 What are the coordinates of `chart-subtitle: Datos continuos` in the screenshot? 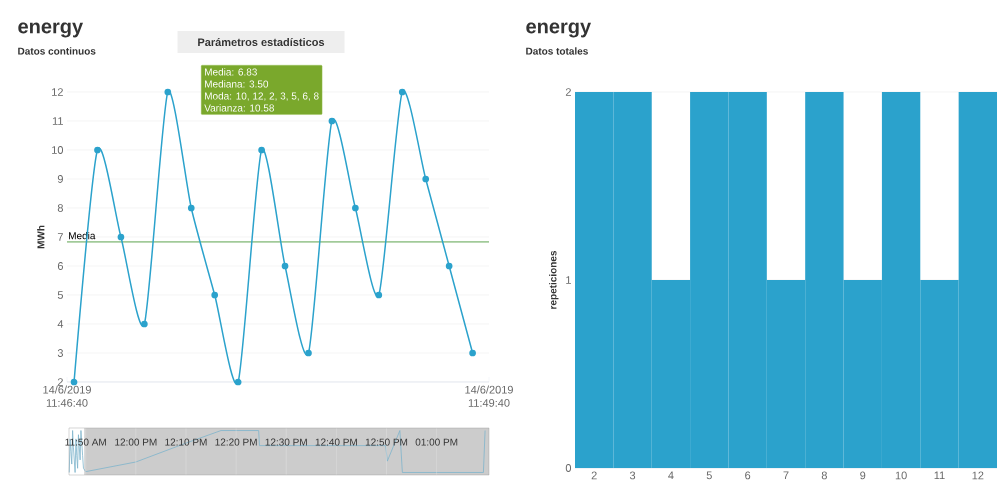 It's located at (57, 51).